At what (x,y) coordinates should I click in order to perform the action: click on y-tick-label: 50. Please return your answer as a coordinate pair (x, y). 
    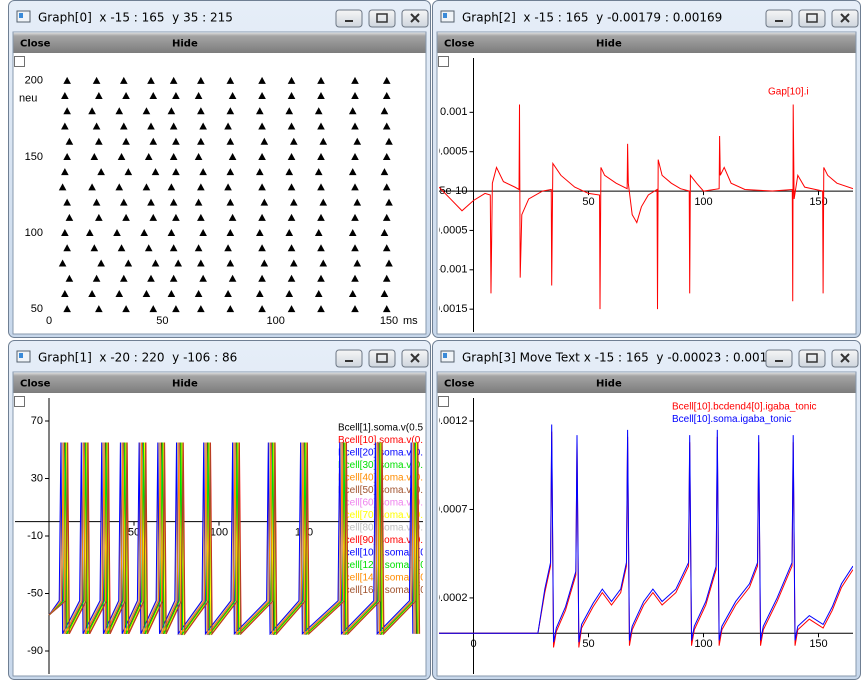
    Looking at the image, I should click on (37, 309).